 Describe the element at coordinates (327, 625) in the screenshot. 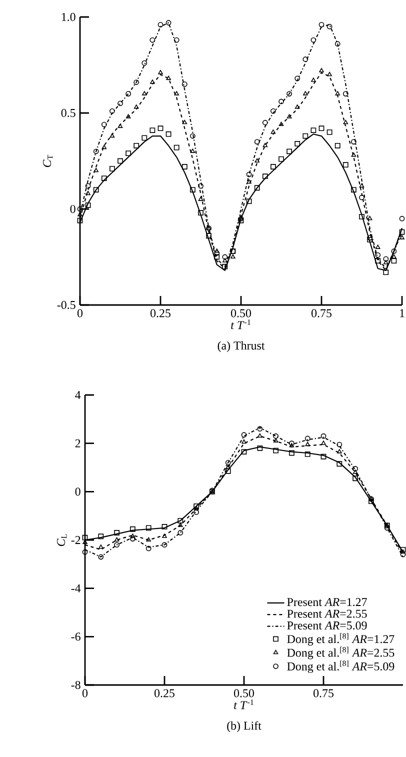

I see `legend-label: Present AR=5.09` at that location.